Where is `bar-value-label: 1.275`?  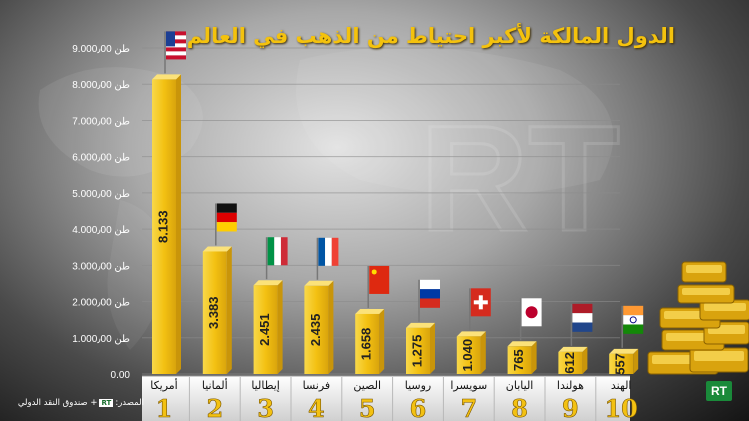
bar-value-label: 1.275 is located at coordinates (416, 351).